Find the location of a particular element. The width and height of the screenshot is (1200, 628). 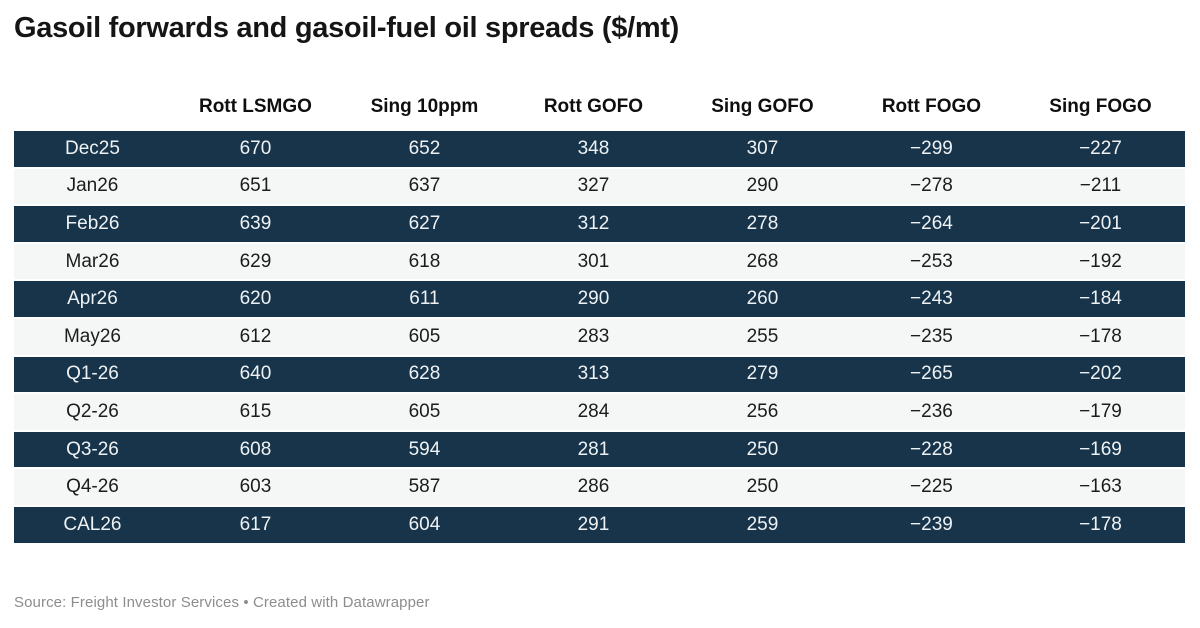

column-header-sing-gofo: Sing GOFO is located at coordinates (762, 106).